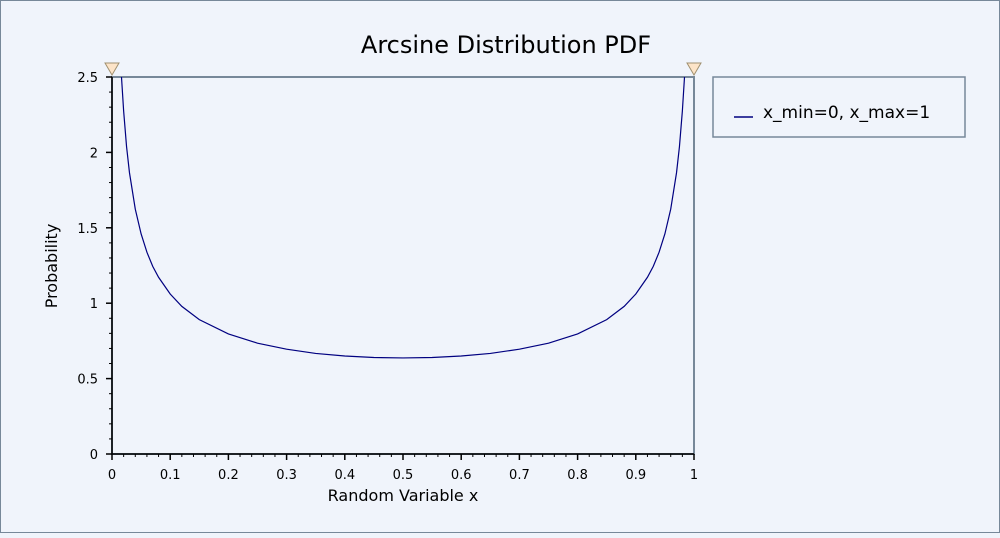 Image resolution: width=1000 pixels, height=538 pixels. I want to click on x-tick-labels: 0 0.1 0.2 0.3 0.4 0.5 0.6 0.7 0.8 0.9 1, so click(403, 475).